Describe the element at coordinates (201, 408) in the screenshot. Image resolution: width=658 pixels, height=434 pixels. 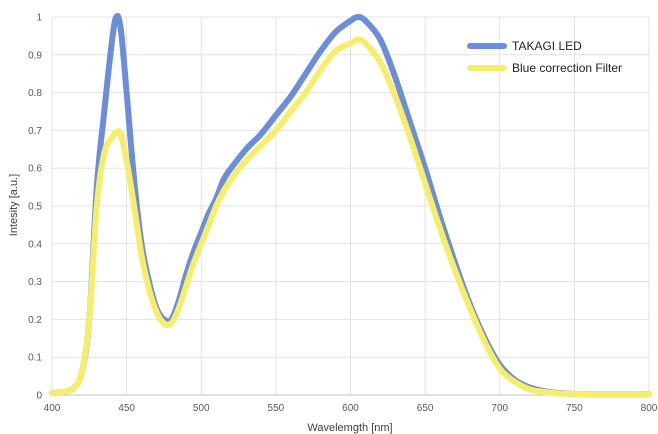
I see `x-tick-label: 500` at that location.